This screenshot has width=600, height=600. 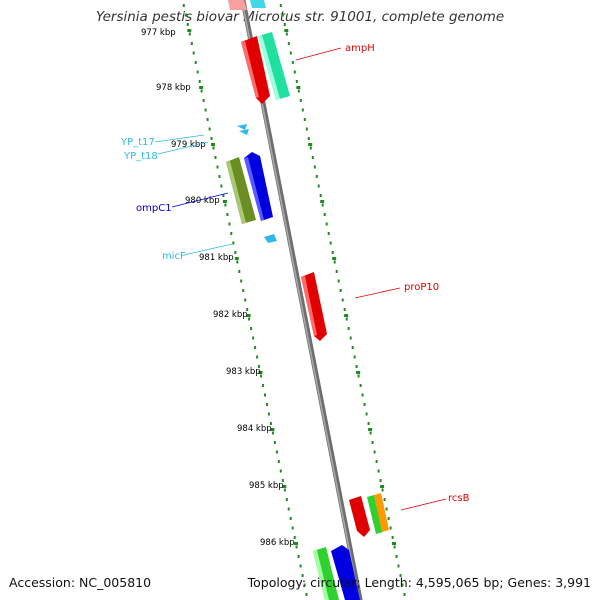 What do you see at coordinates (202, 201) in the screenshot?
I see `tick-label-980: 980 kbp` at bounding box center [202, 201].